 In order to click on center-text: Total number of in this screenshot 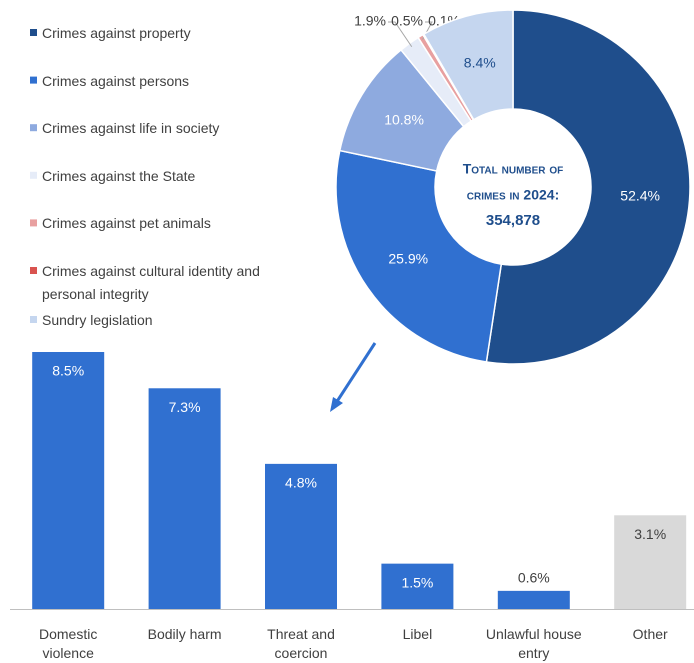, I will do `click(513, 169)`.